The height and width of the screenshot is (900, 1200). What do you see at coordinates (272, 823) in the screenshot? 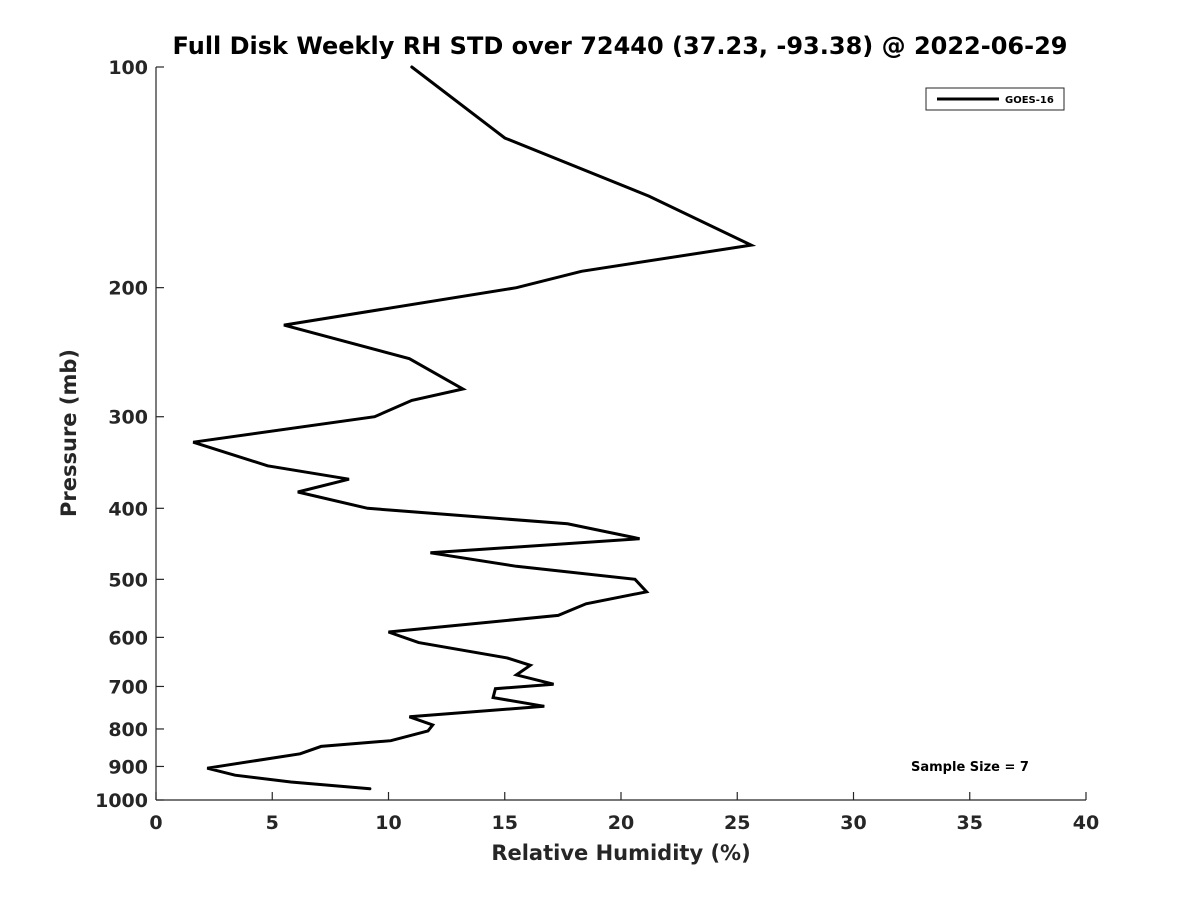
I see `x-tick-label: 5` at bounding box center [272, 823].